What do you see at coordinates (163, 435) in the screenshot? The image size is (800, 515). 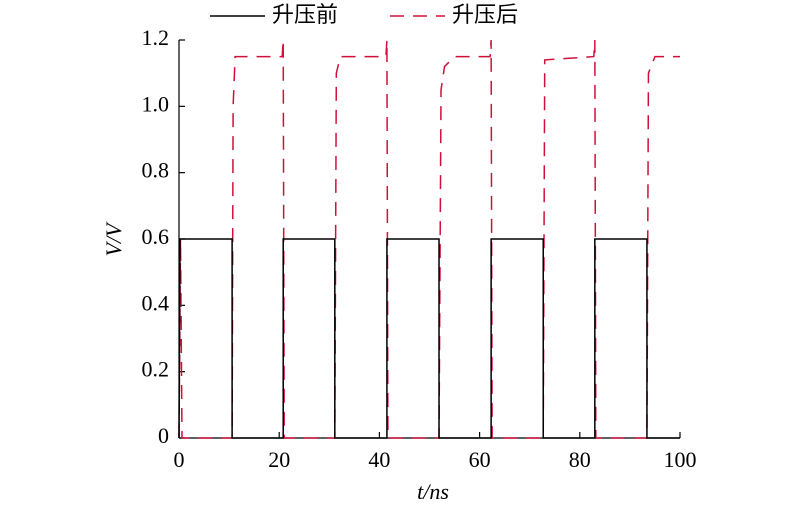 I see `y-tick-label: 0` at bounding box center [163, 435].